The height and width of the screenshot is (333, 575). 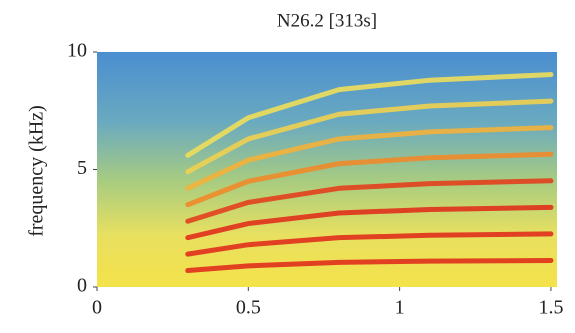 I want to click on x-tick-label: 1.5, so click(x=550, y=308).